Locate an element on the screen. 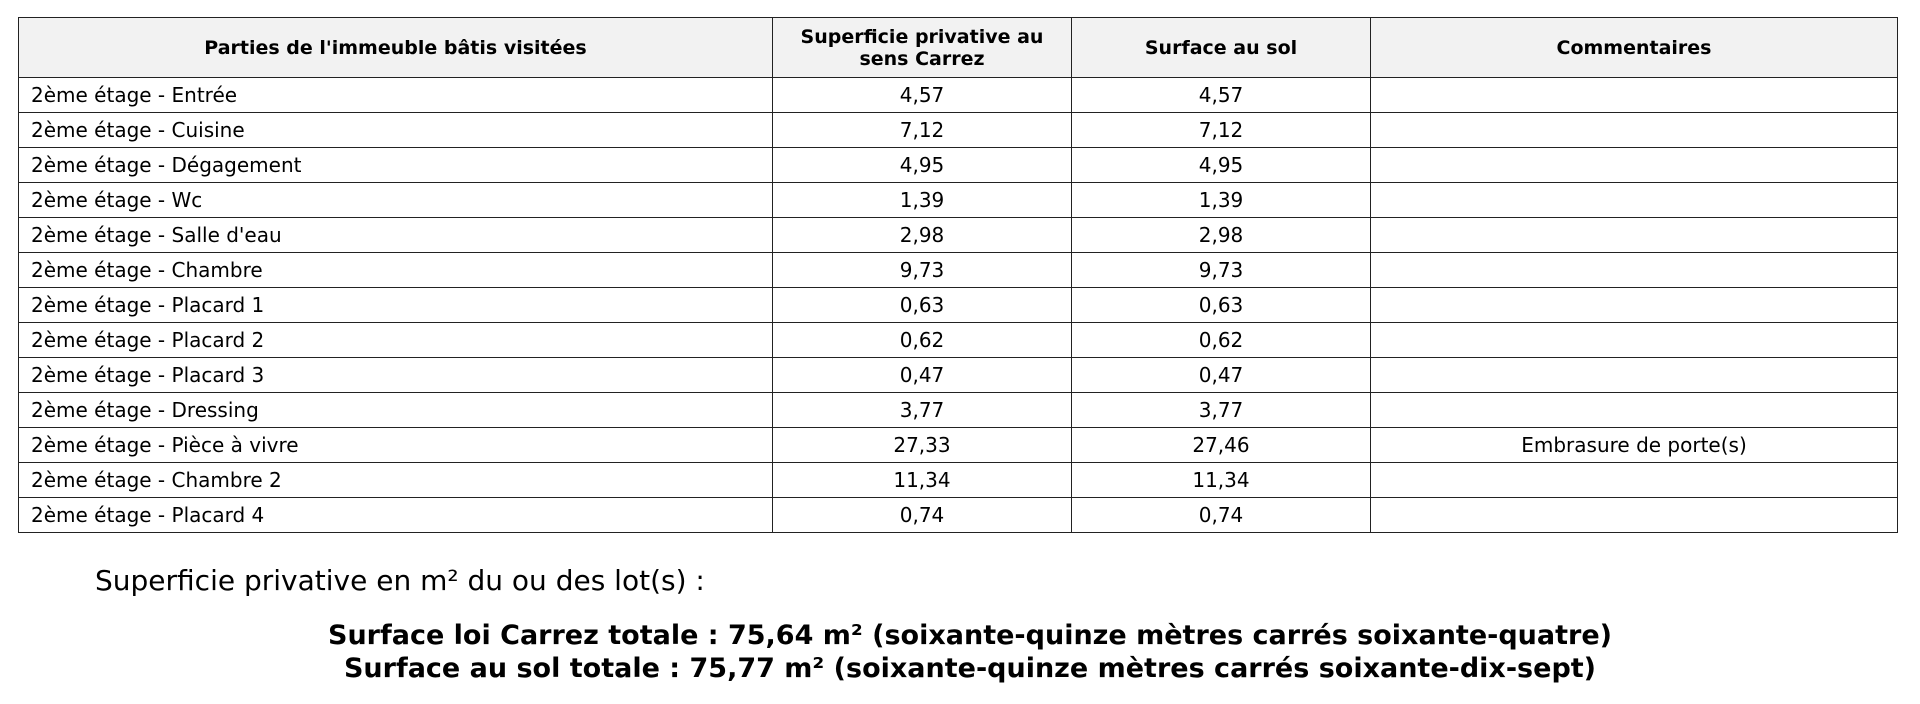 This screenshot has width=1920, height=704. table-row: 2ème étage - Dressing 3,77 3,77 is located at coordinates (958, 410).